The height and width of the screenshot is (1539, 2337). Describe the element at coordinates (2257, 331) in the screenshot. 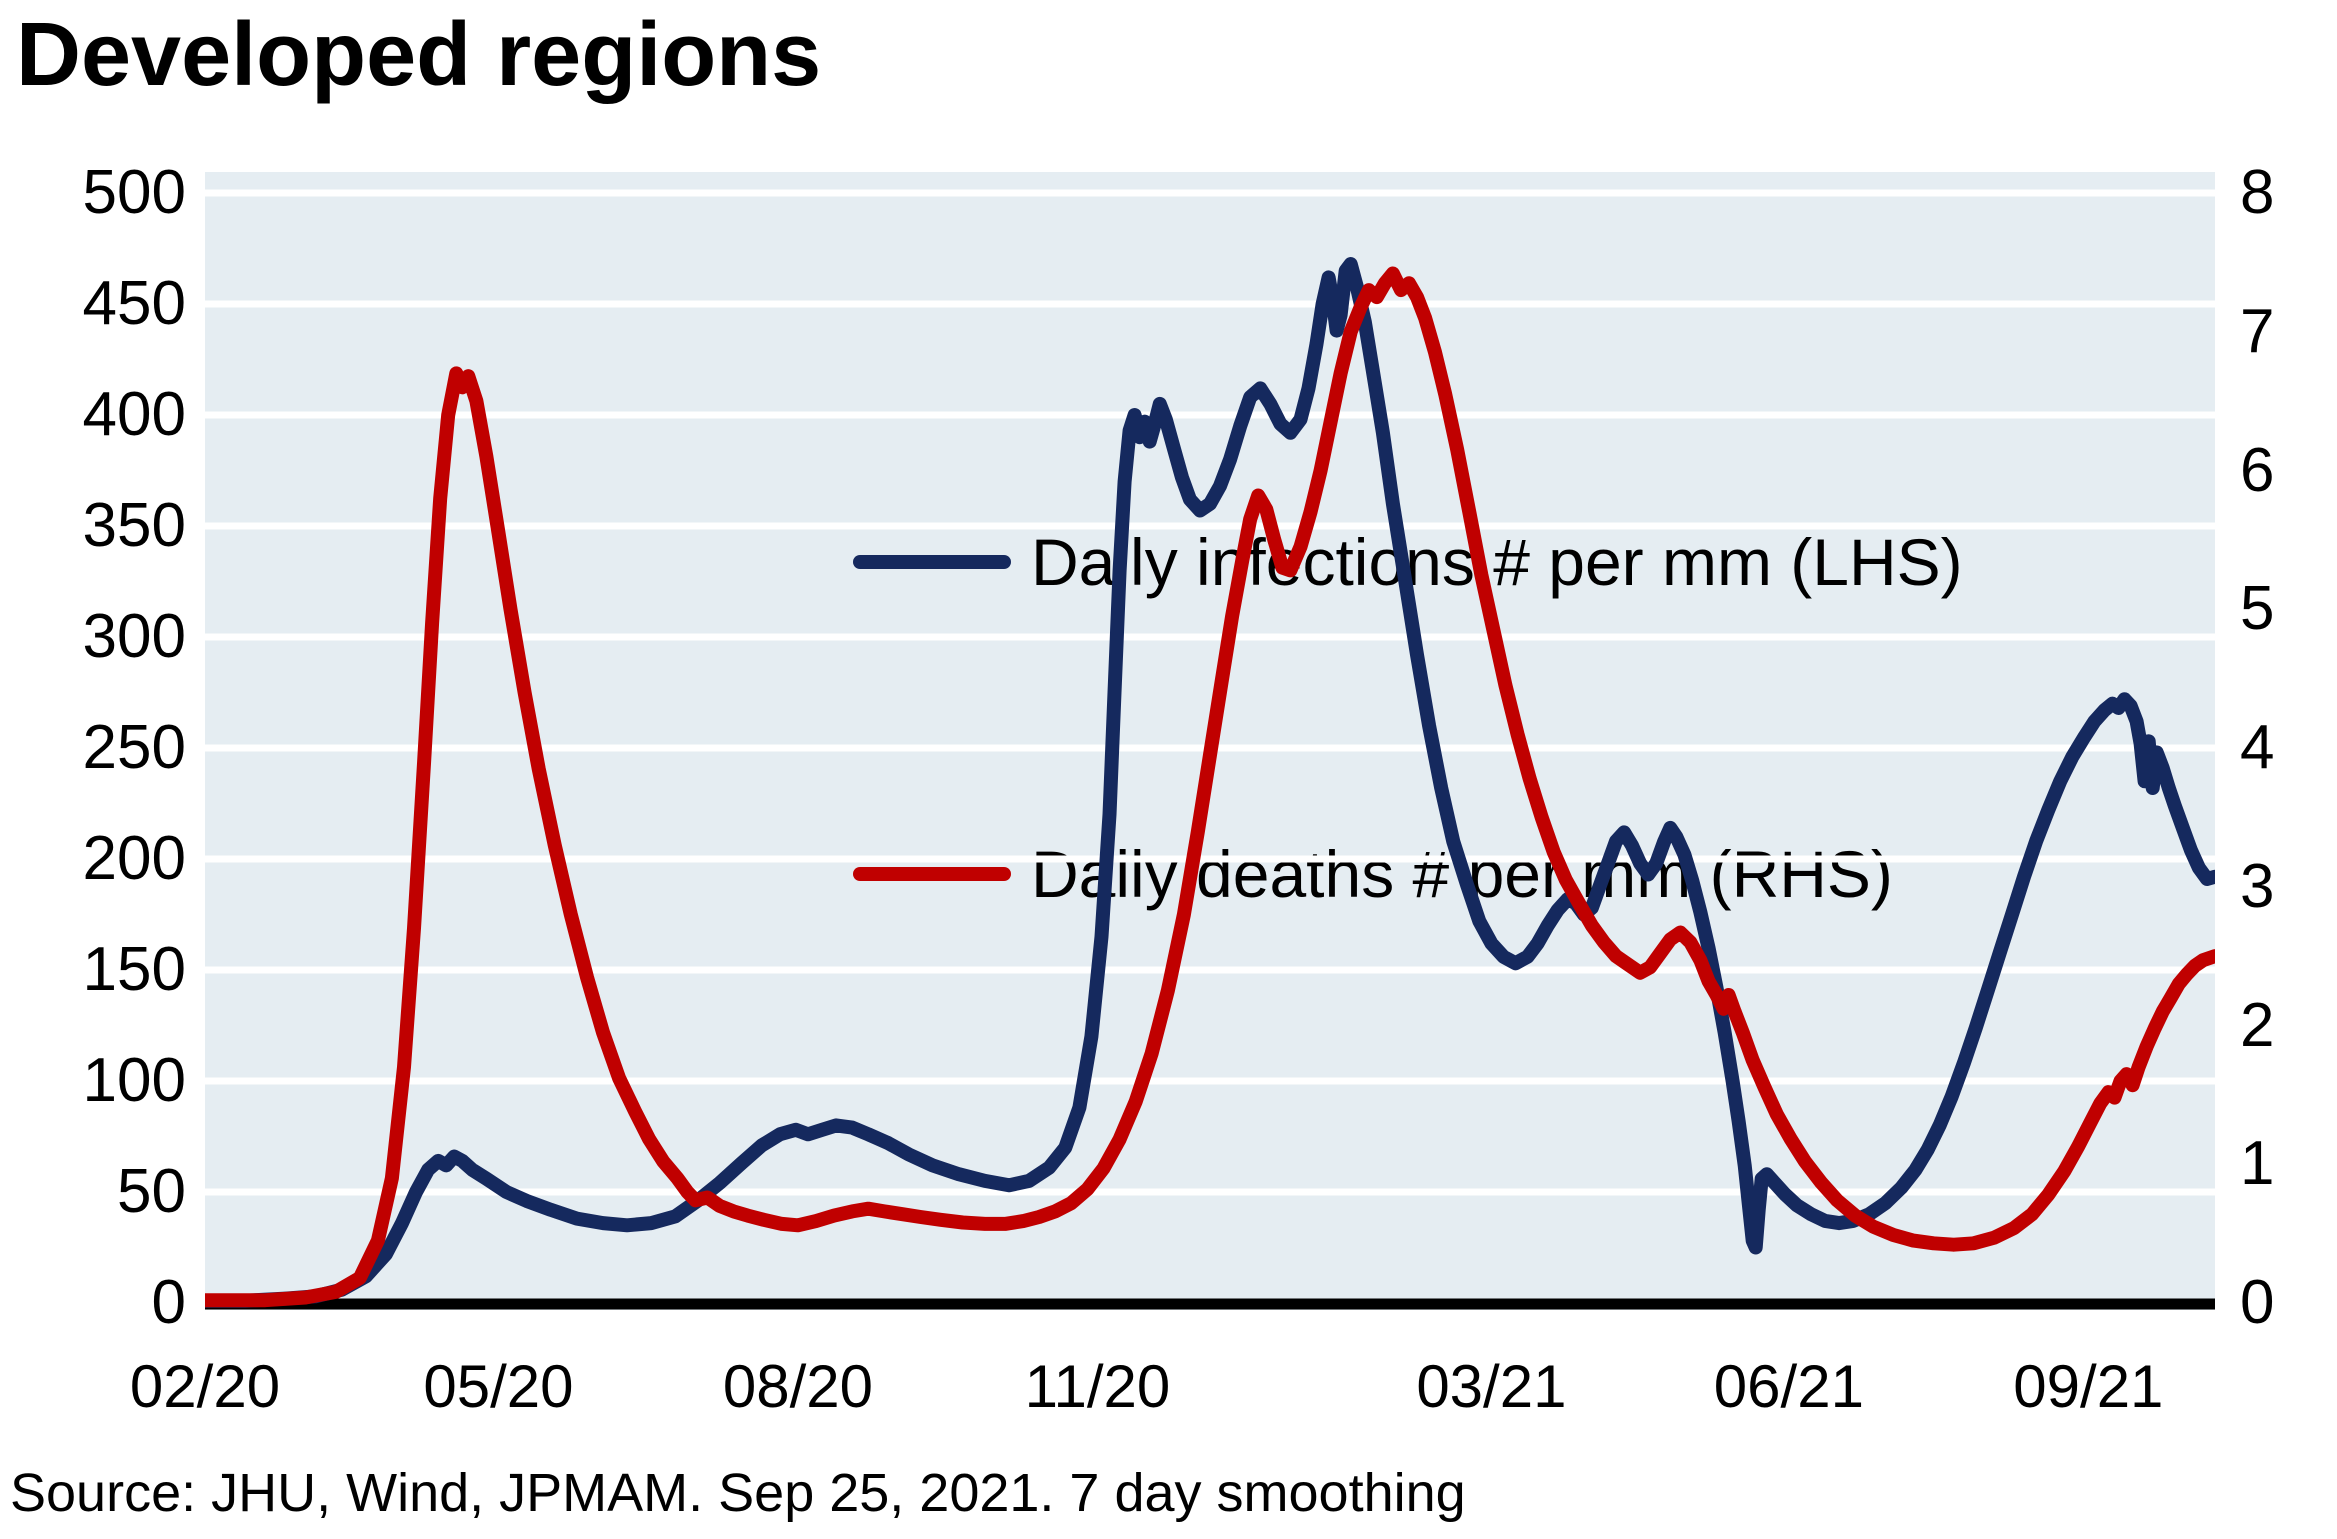

I see `y-axis-right-tick: 7` at that location.